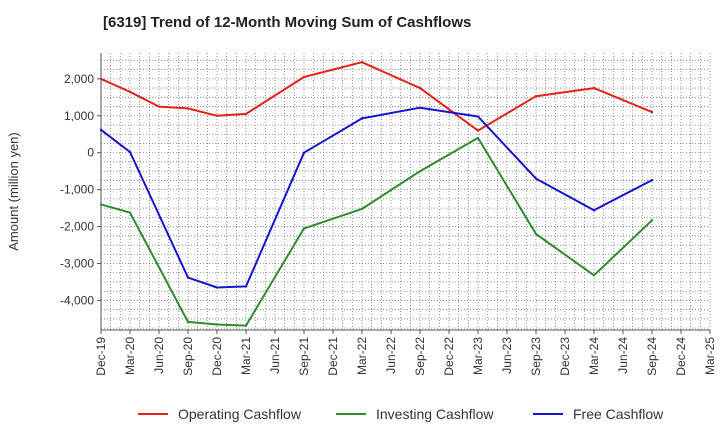 The width and height of the screenshot is (720, 440). Describe the element at coordinates (77, 227) in the screenshot. I see `y-tick-label: -2,000` at that location.